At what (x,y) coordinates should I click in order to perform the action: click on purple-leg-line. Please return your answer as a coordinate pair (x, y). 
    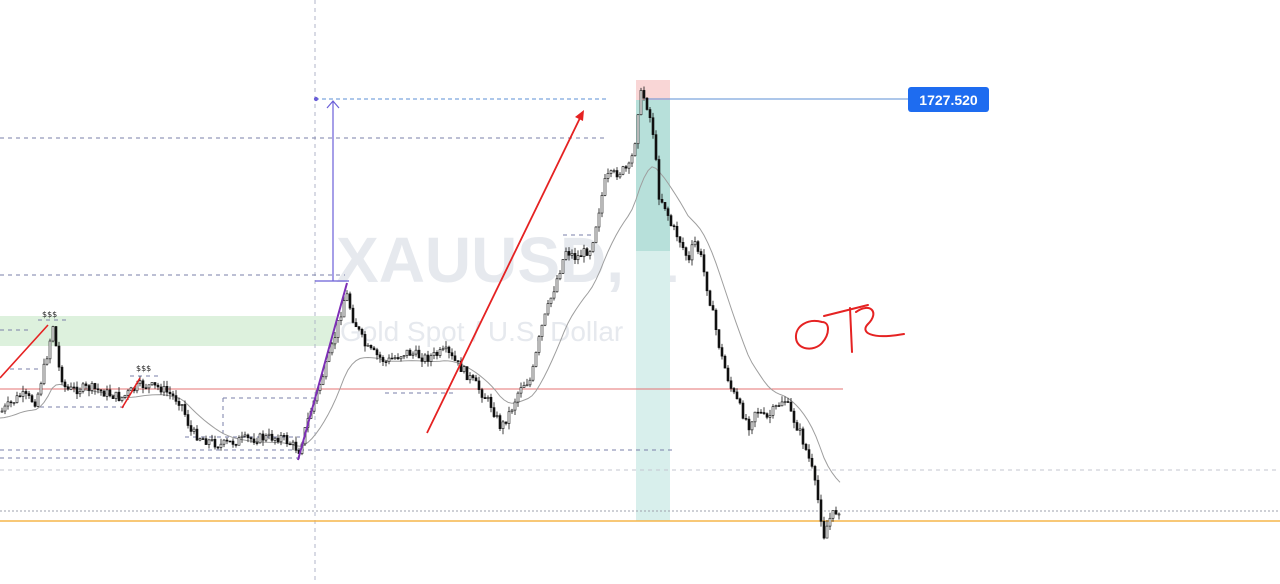
    Looking at the image, I should click on (322, 371).